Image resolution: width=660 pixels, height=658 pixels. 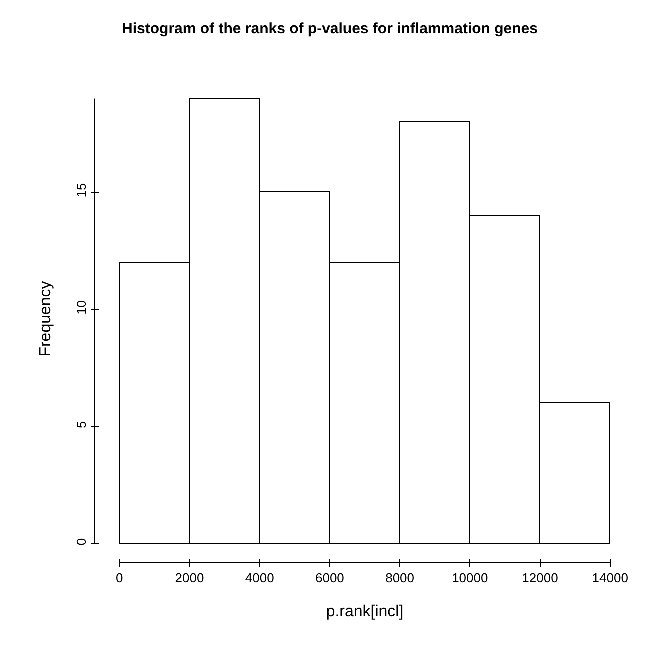 What do you see at coordinates (470, 578) in the screenshot?
I see `x-tick-label: 10000` at bounding box center [470, 578].